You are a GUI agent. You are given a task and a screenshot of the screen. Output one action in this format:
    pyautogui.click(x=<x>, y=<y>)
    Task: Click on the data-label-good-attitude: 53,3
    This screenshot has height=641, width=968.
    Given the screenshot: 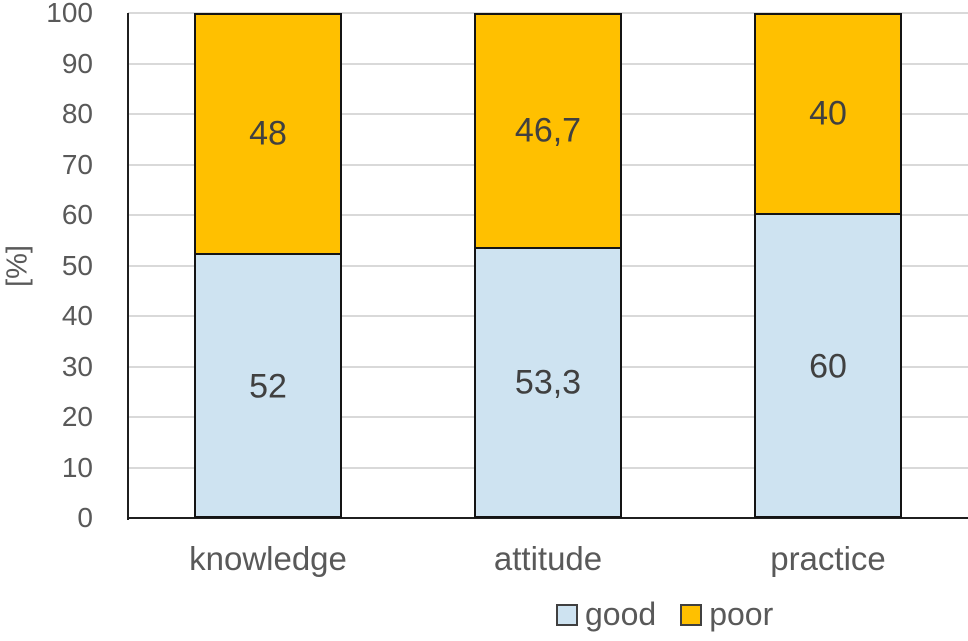 What is the action you would take?
    pyautogui.click(x=548, y=382)
    